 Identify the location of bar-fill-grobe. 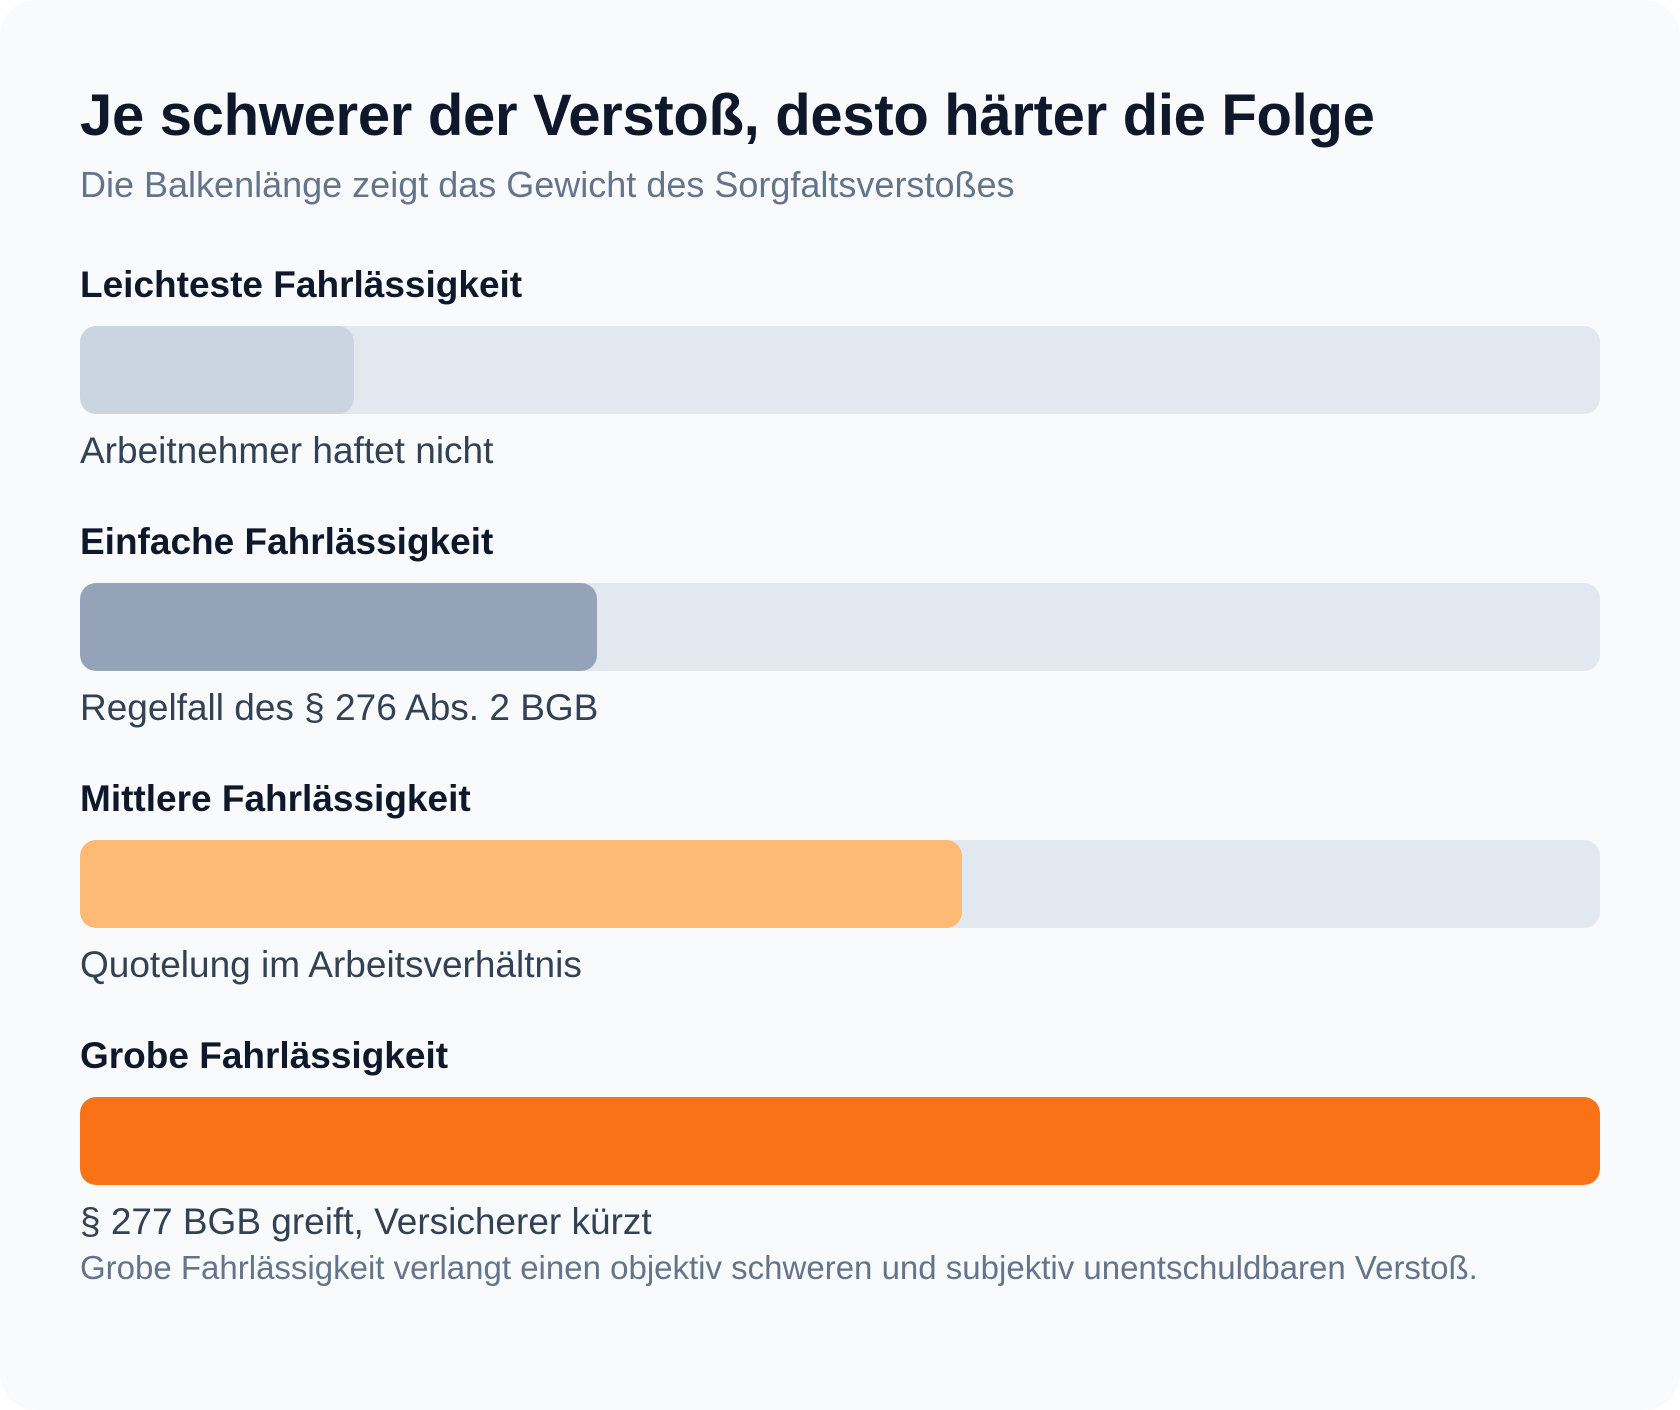
(840, 1141).